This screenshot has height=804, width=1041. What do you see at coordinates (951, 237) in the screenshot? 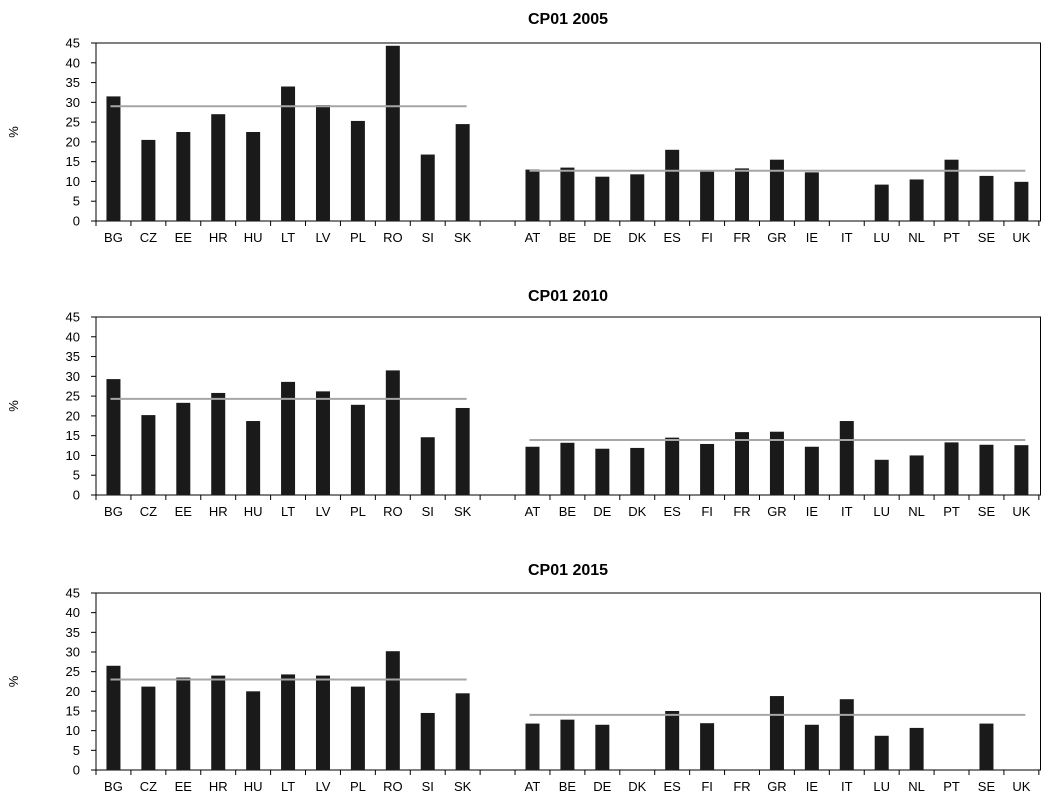
I see `x-tick-label: PT` at bounding box center [951, 237].